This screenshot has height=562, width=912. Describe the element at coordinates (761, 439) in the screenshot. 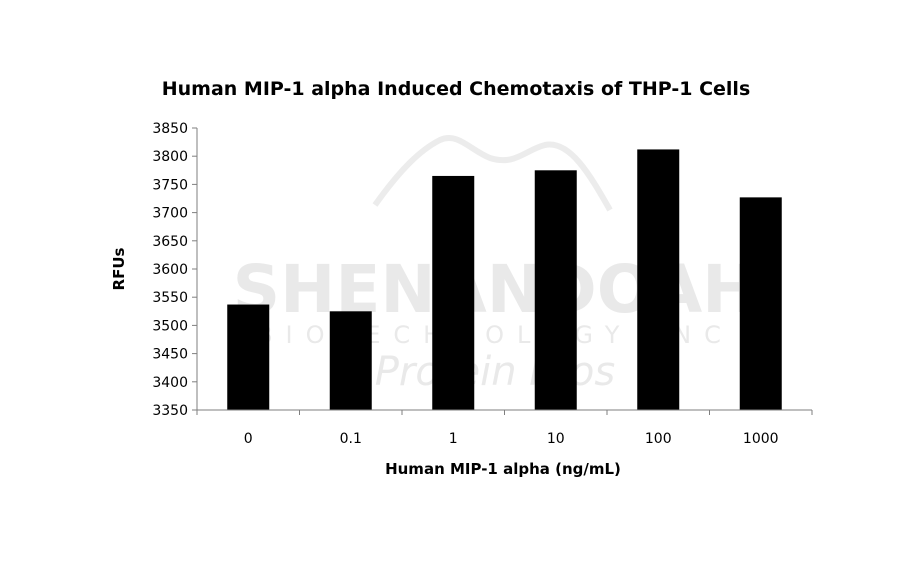

I see `x-tick-label: 1000` at that location.